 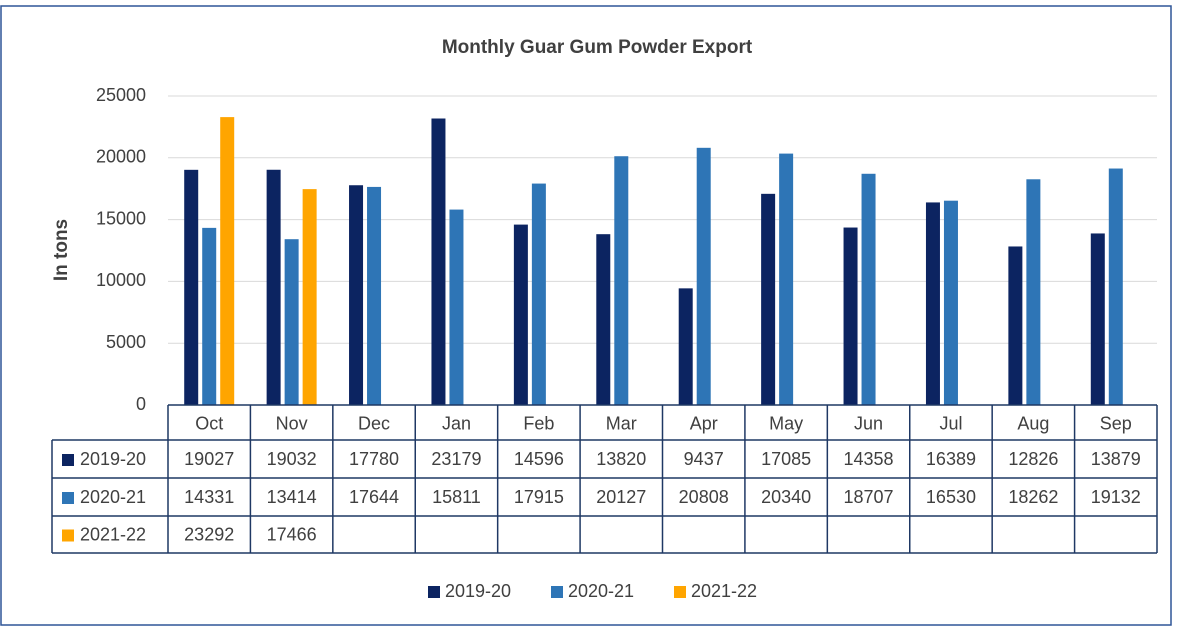 I want to click on table-cell: 17644, so click(x=374, y=497).